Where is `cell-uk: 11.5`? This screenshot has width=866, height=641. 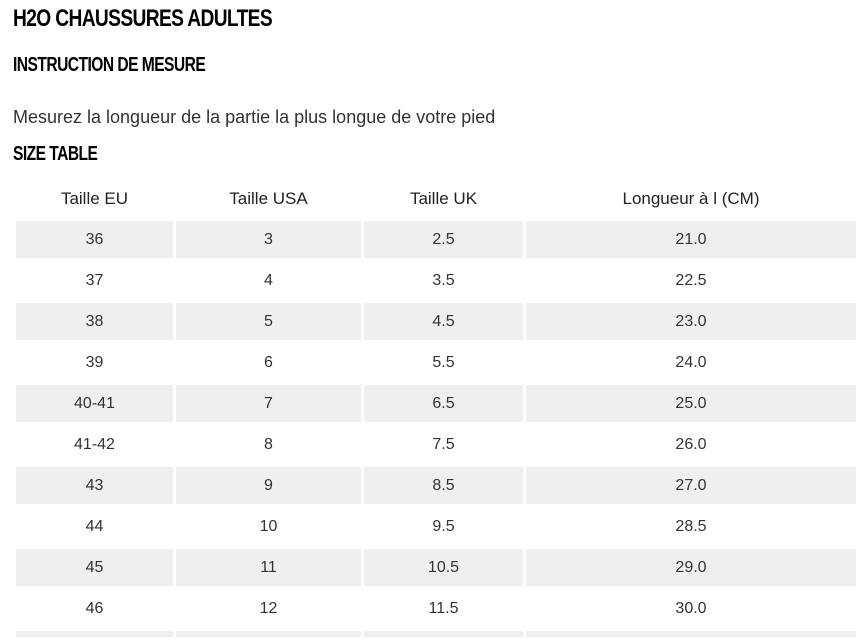
cell-uk: 11.5 is located at coordinates (443, 608).